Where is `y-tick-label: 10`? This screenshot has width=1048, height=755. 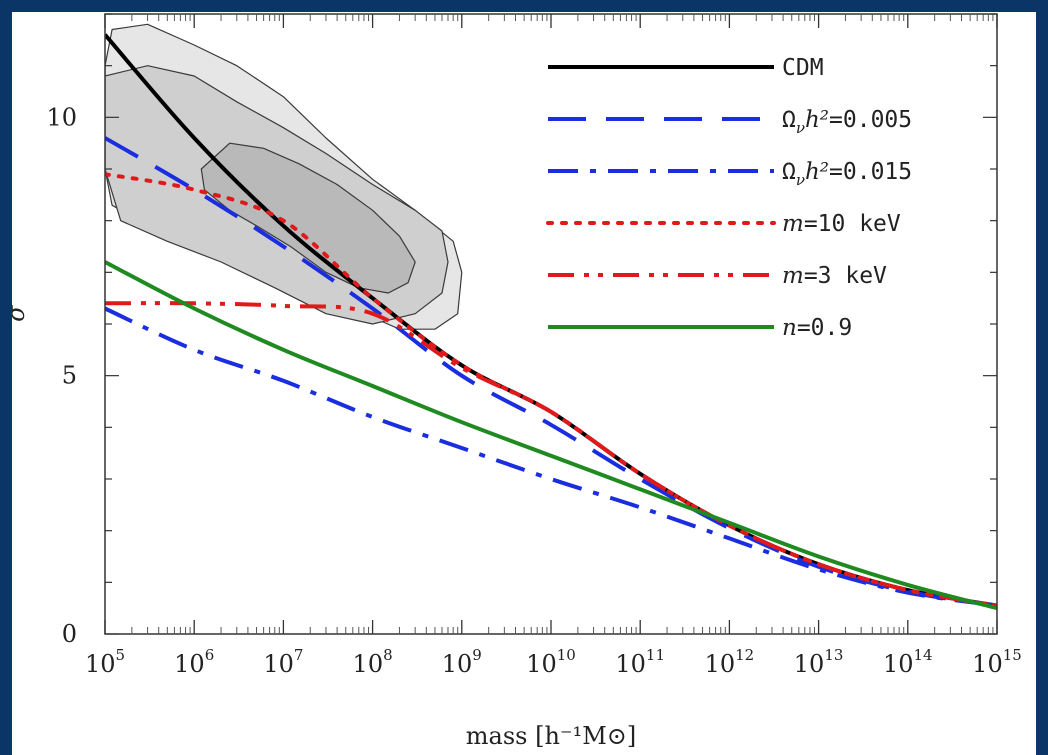
y-tick-label: 10 is located at coordinates (61, 117).